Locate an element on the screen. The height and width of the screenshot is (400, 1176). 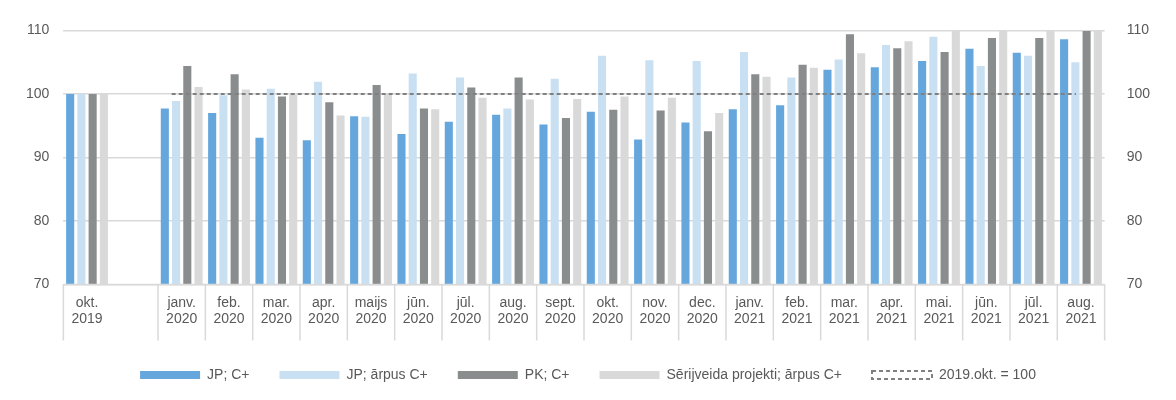
y-tick-label: 70 is located at coordinates (41, 283).